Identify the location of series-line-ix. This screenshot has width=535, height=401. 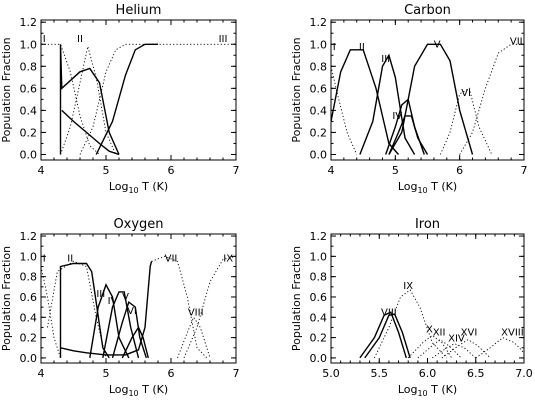
(410, 324).